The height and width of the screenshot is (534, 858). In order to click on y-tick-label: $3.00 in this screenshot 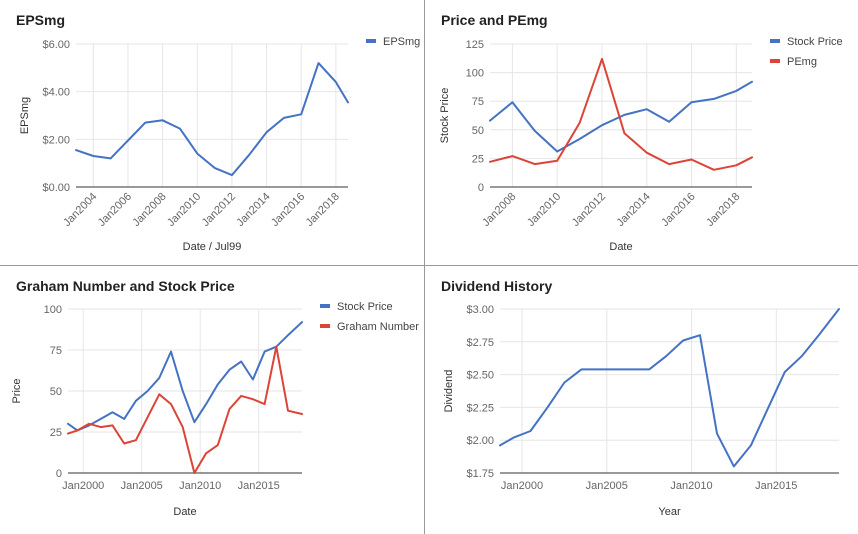, I will do `click(480, 310)`.